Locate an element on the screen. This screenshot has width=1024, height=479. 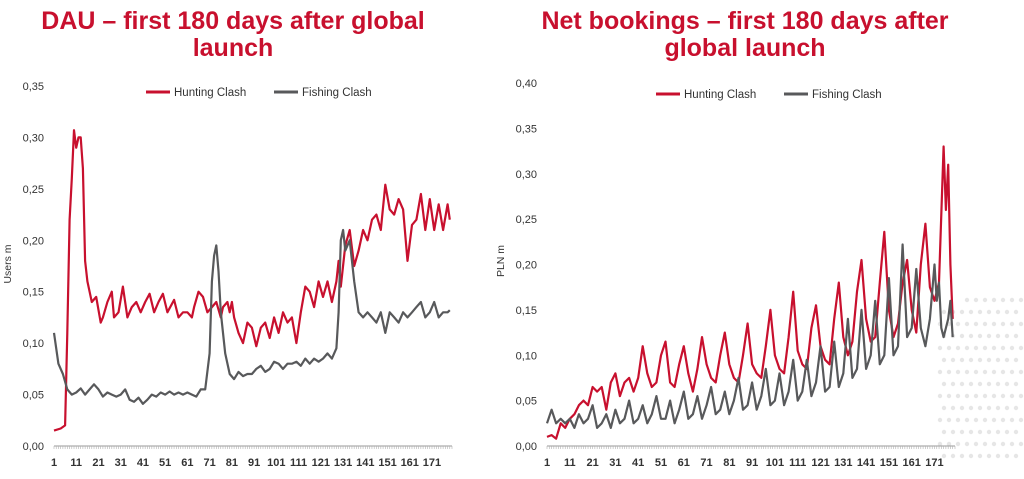
dau-x-tick-label: 151 is located at coordinates (387, 463).